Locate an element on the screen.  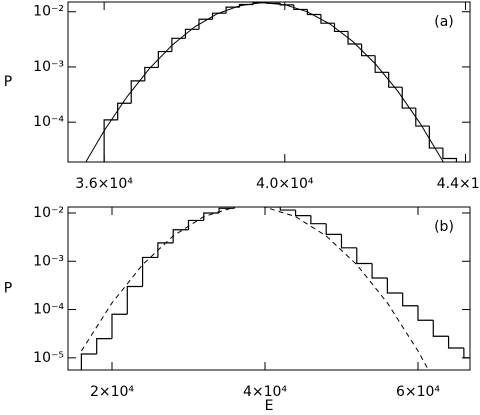
y-tick-label: 10⁻⁵ is located at coordinates (48, 358).